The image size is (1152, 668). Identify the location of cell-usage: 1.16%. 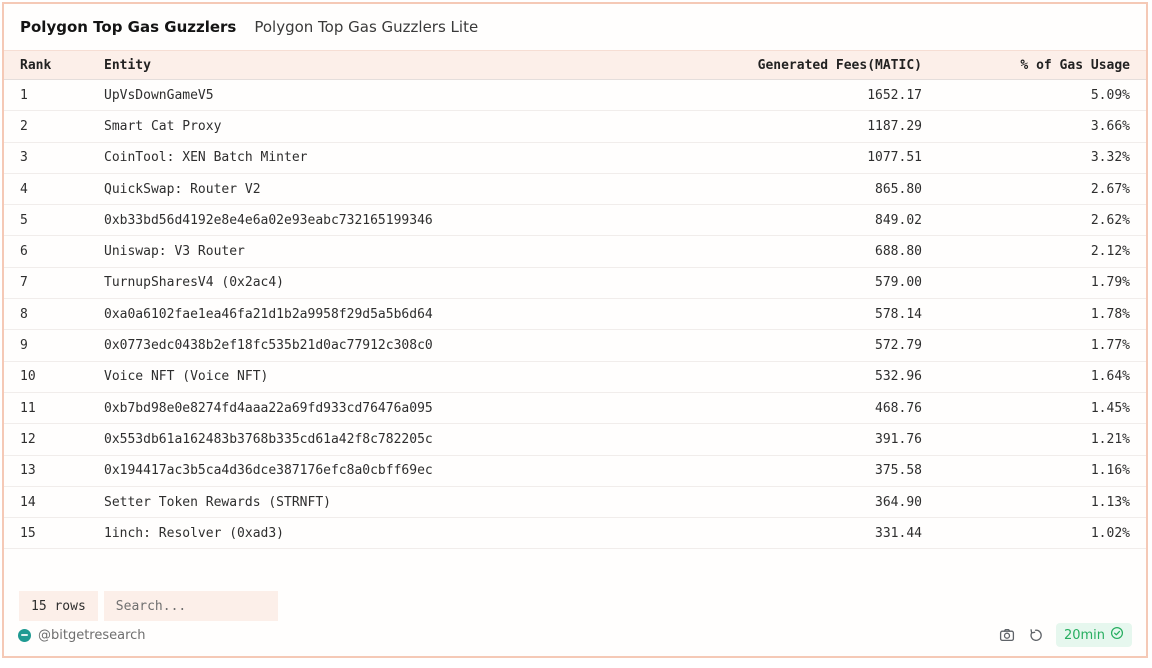
(1042, 471).